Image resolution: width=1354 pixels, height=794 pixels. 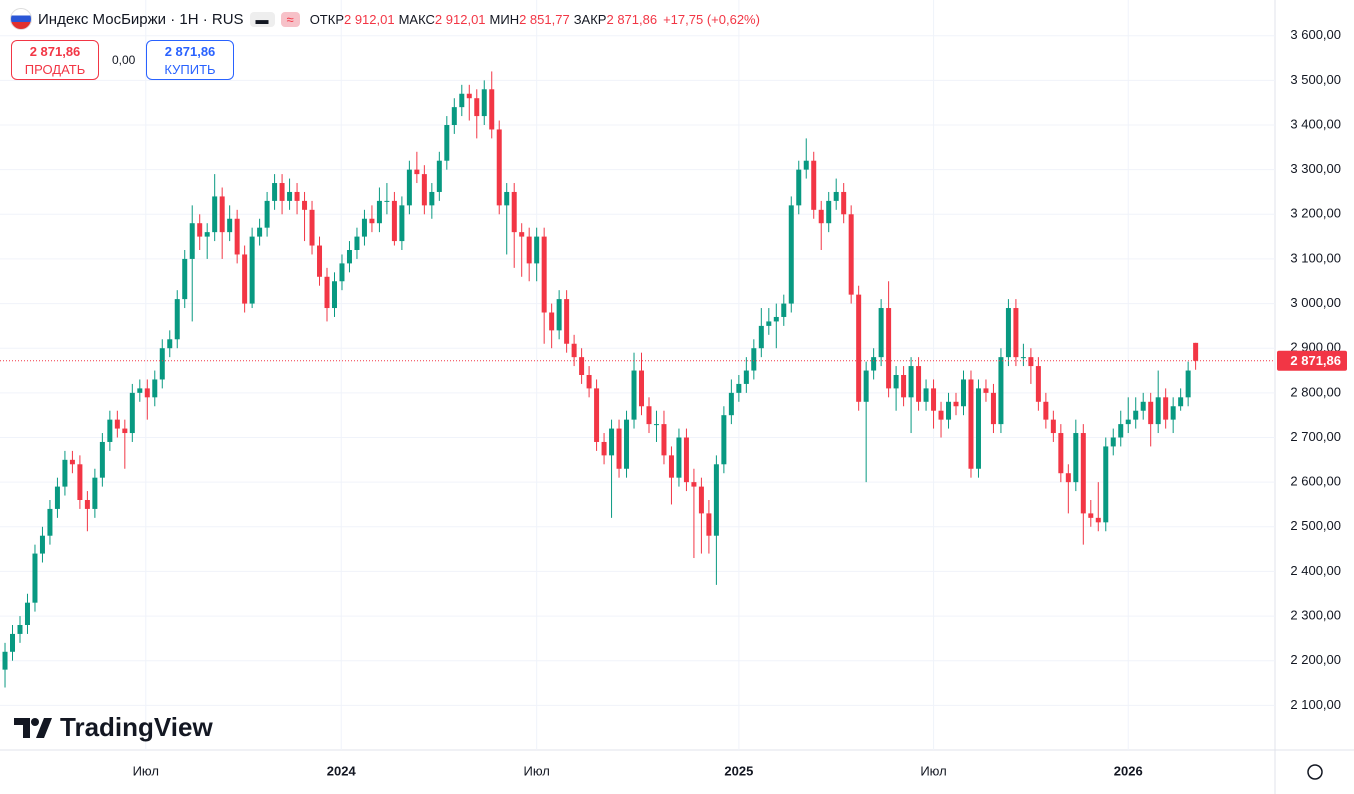 What do you see at coordinates (504, 19) in the screenshot?
I see `ohlc-label: МИН` at bounding box center [504, 19].